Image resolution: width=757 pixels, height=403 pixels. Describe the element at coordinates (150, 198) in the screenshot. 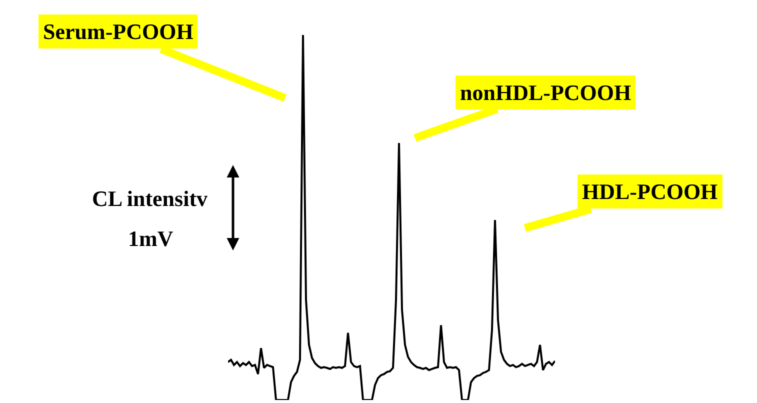

I see `text: CL intensitv` at that location.